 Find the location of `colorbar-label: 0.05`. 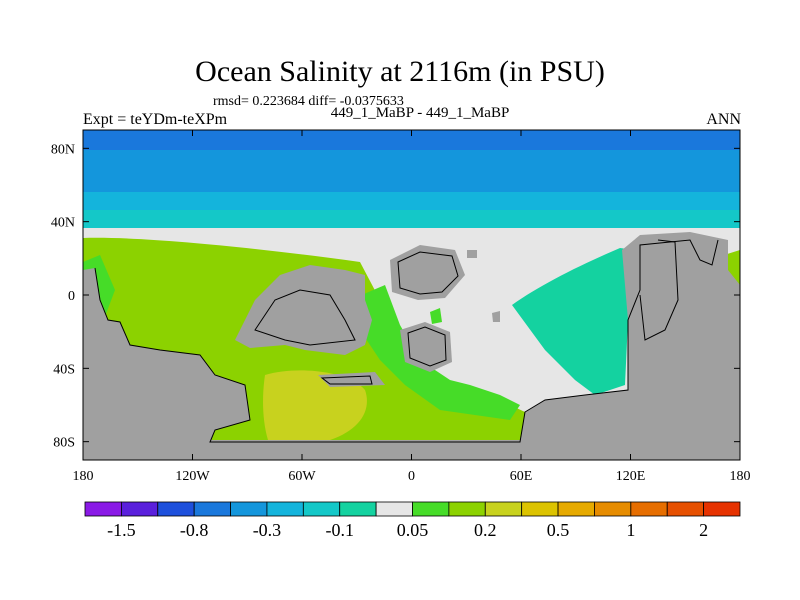

colorbar-label: 0.05 is located at coordinates (413, 530).